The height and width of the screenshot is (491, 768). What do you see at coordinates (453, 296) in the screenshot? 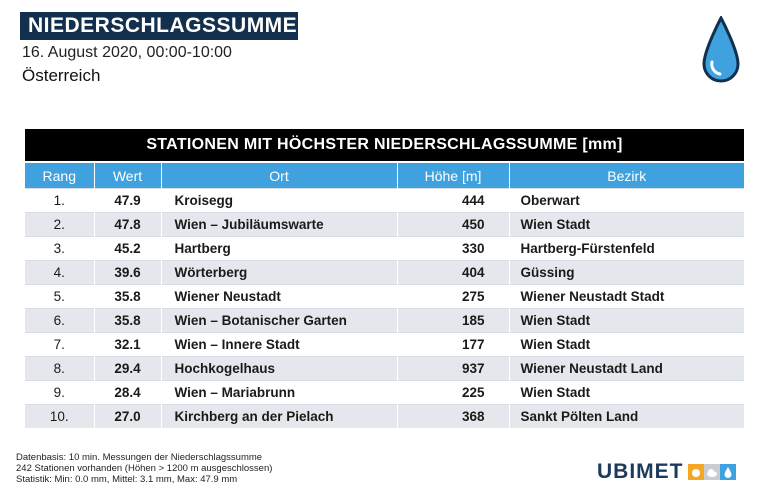
I see `cell-hoehe: 275` at bounding box center [453, 296].